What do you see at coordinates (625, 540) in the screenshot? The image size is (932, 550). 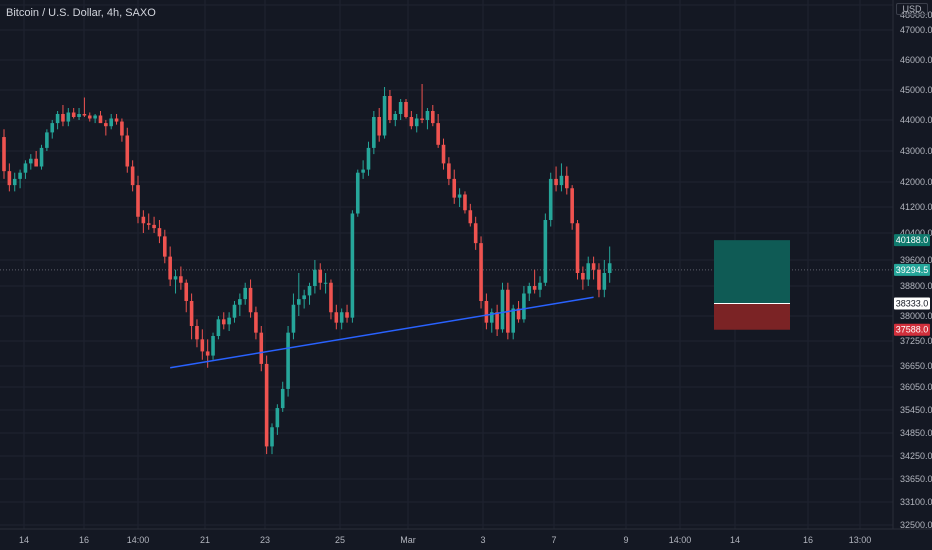 I see `x-tick-label: 9` at bounding box center [625, 540].